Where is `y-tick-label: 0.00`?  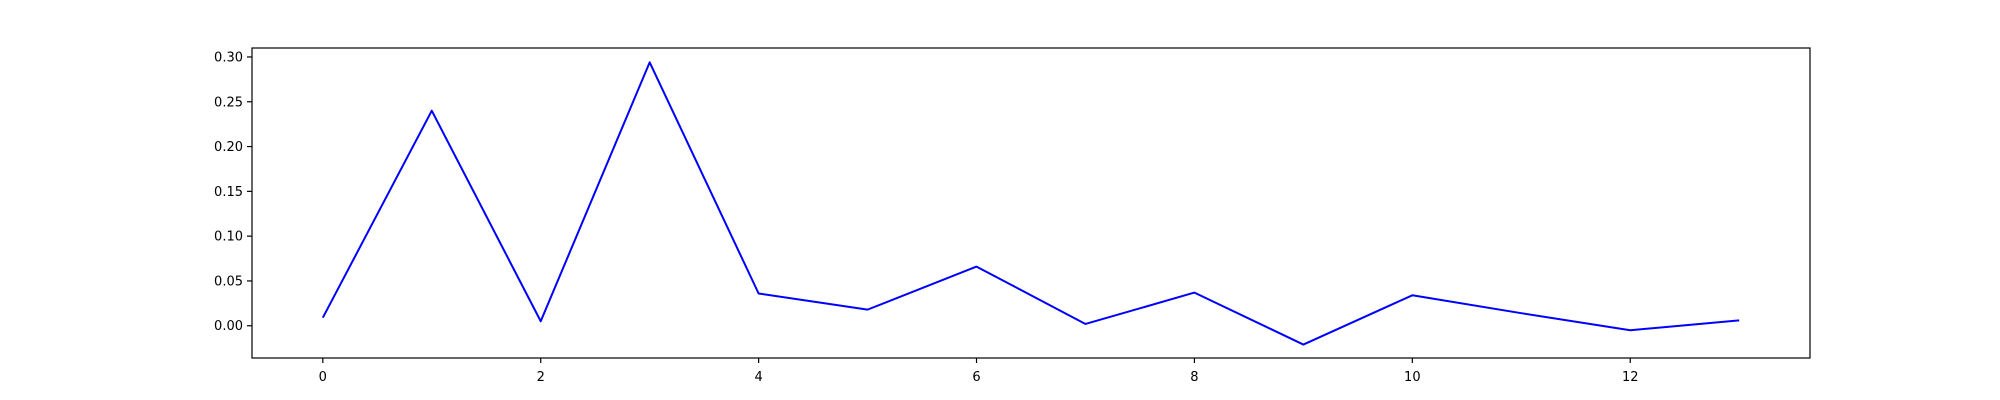 y-tick-label: 0.00 is located at coordinates (228, 326).